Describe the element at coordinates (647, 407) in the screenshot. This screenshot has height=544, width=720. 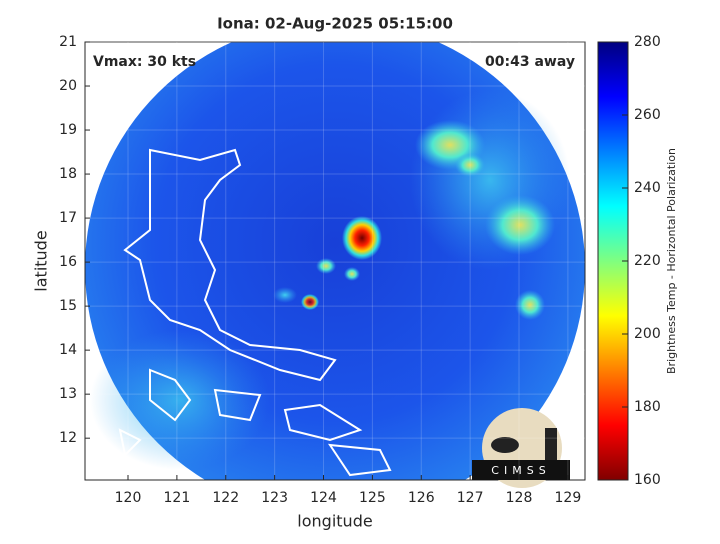
I see `colorbar-tick-label: 180` at that location.